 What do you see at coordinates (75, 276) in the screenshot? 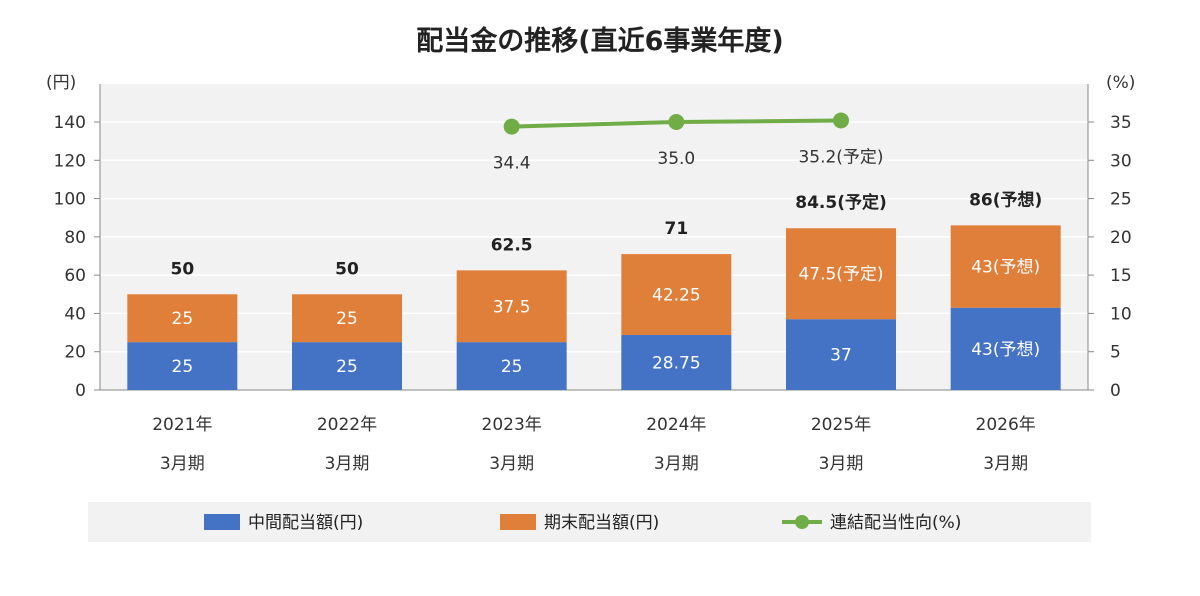
I see `y-left-tick-label: 60` at bounding box center [75, 276].